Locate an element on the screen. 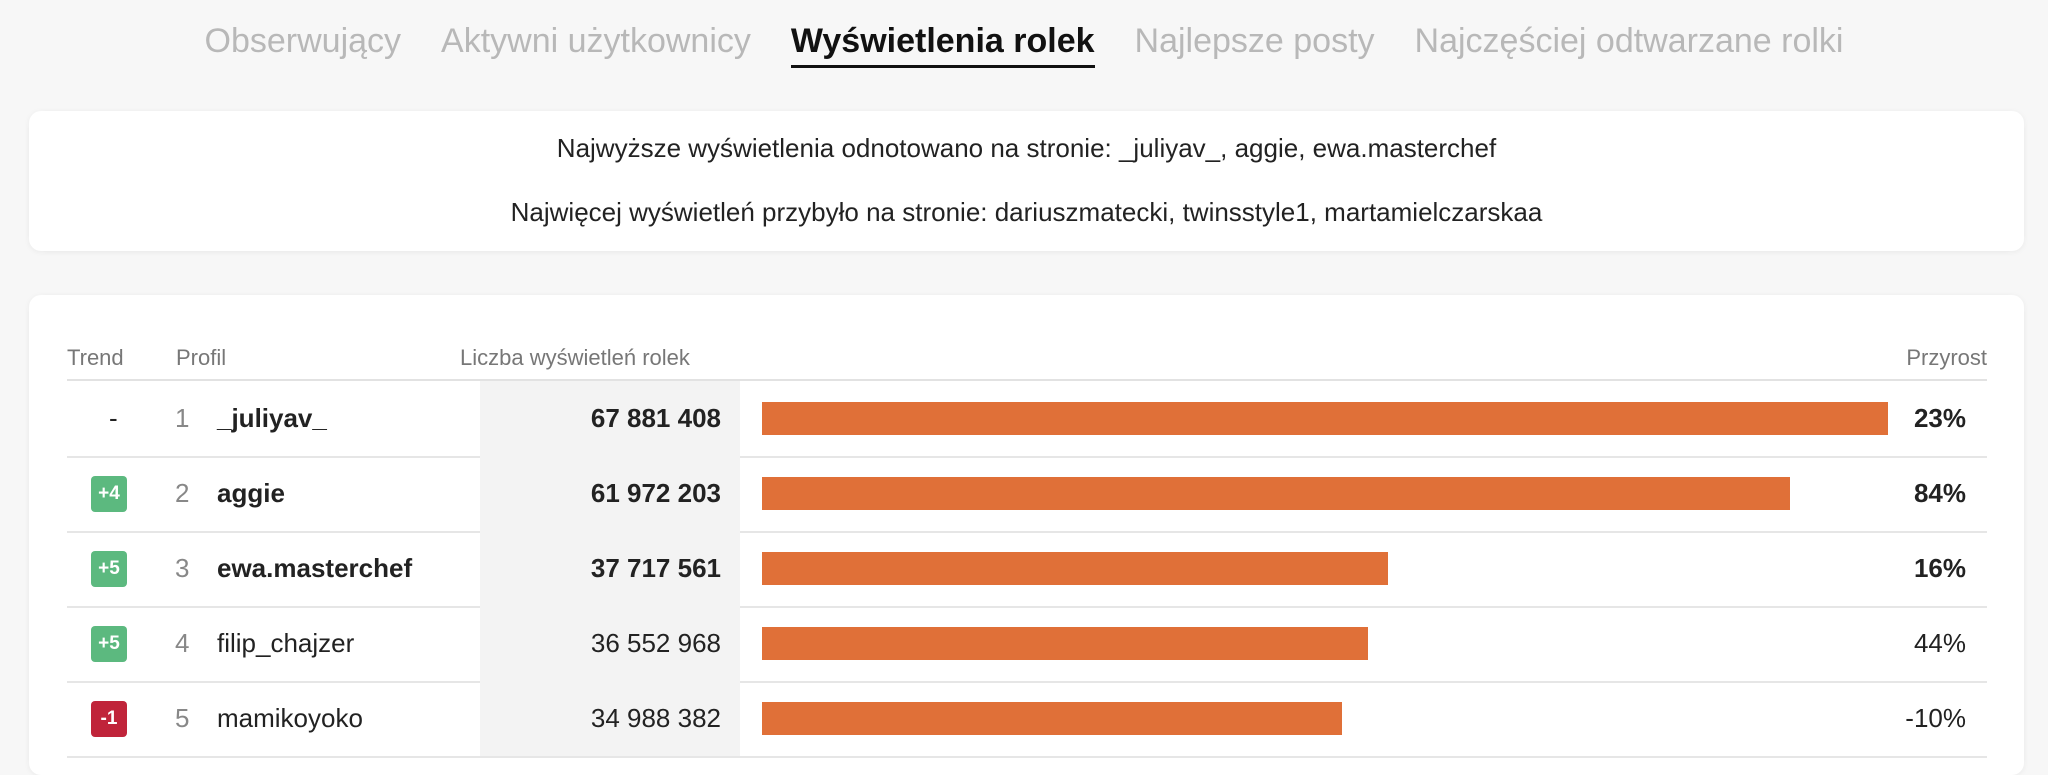 The width and height of the screenshot is (2048, 775). rank: 4 is located at coordinates (182, 643).